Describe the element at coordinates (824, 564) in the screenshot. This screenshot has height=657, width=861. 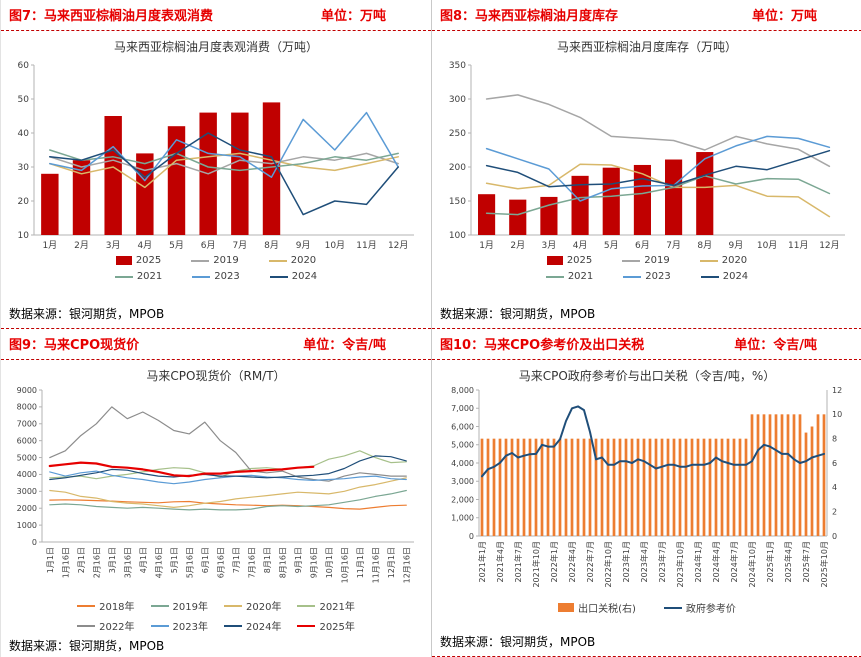
I see `svg-text: 2025年10月` at that location.